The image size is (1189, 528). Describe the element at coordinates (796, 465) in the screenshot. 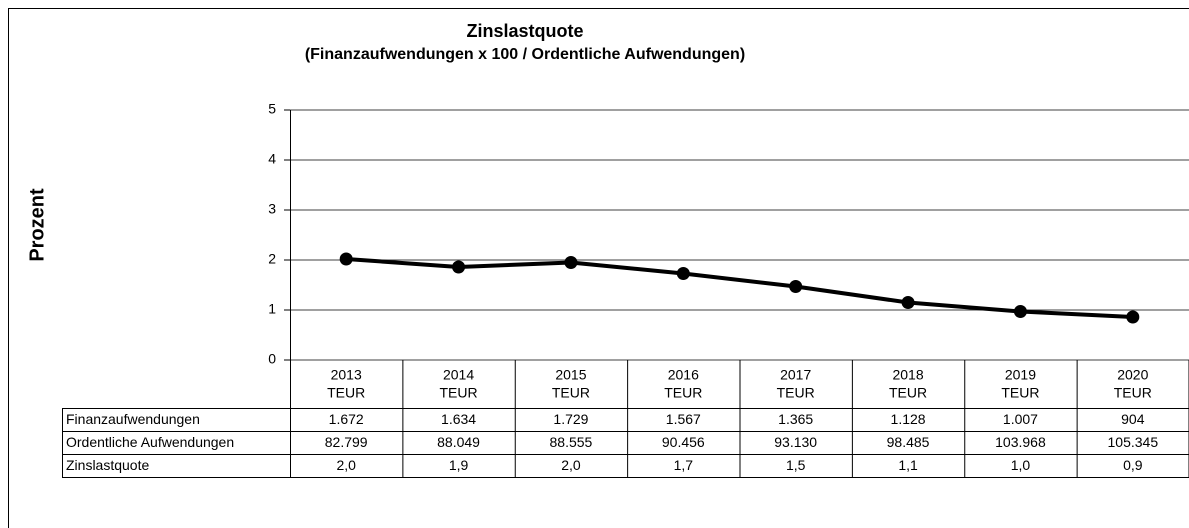

I see `table-cell: 1,5` at that location.